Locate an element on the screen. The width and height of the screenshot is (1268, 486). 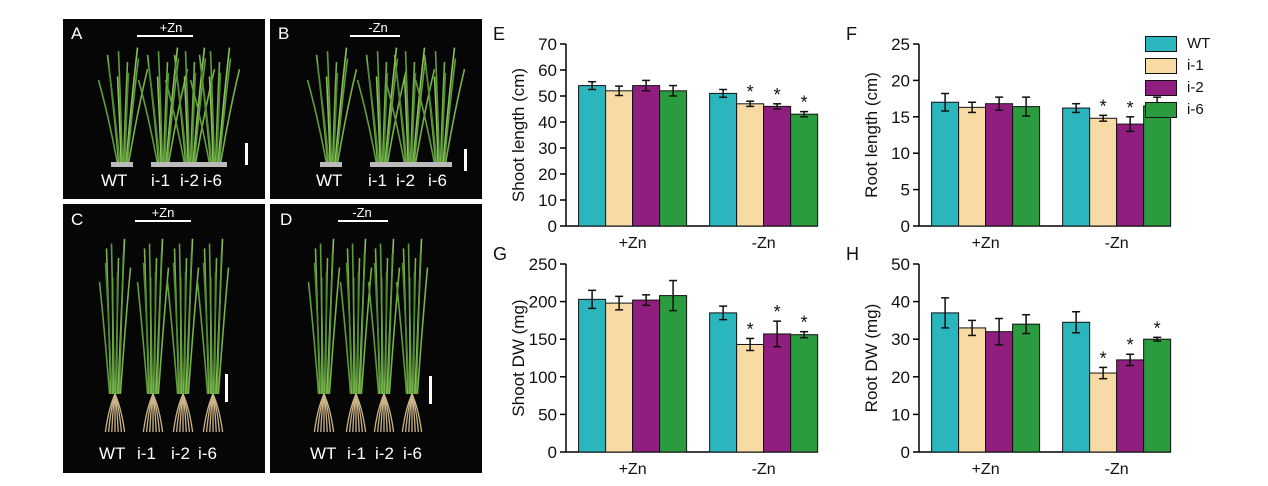
rice-seedlings-image is located at coordinates (169, 107).